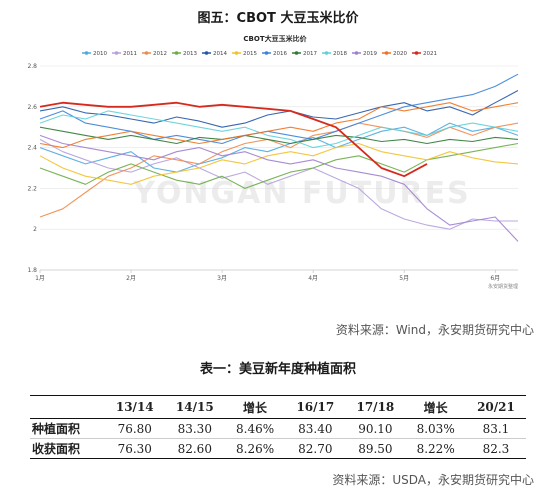  I want to click on series-line-2015, so click(279, 163).